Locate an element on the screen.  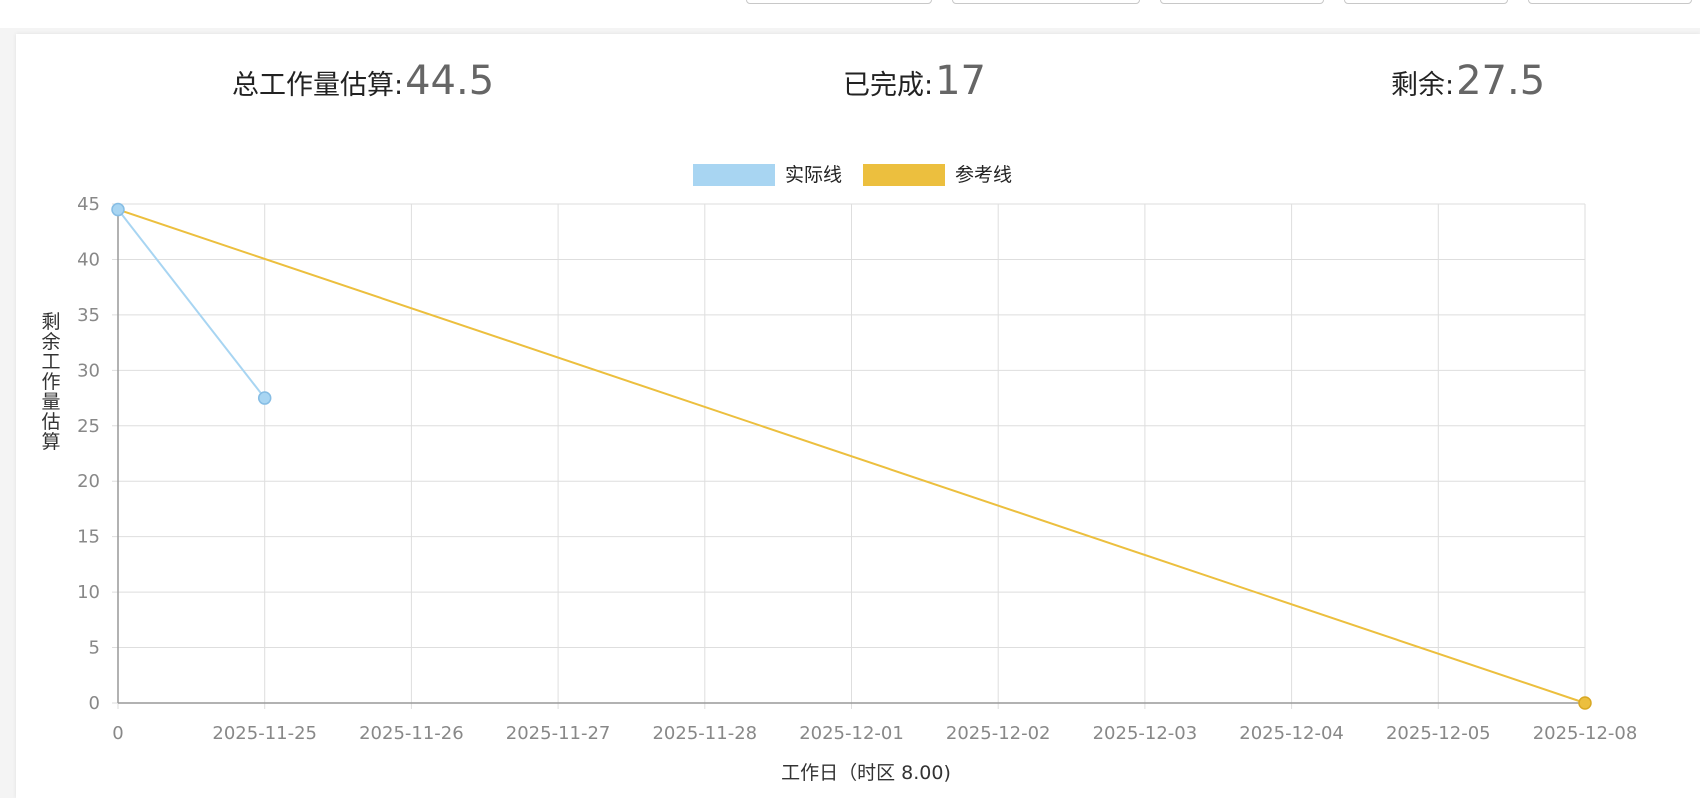
y-tick-label: 40 is located at coordinates (88, 259).